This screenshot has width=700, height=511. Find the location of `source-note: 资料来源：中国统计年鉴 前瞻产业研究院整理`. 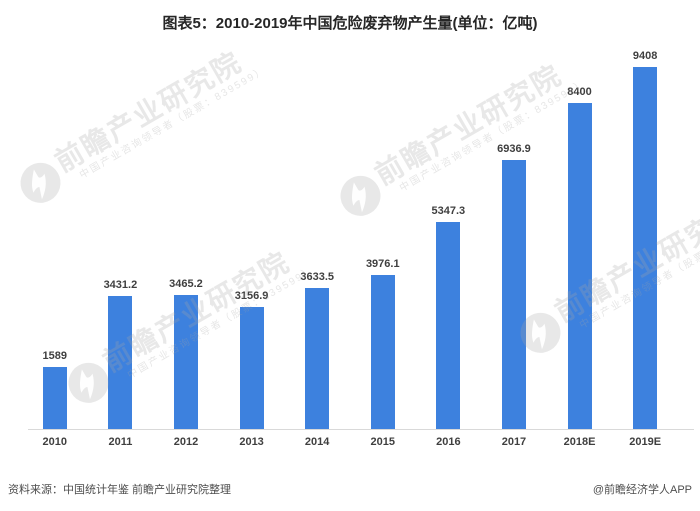

source-note: 资料来源：中国统计年鉴 前瞻产业研究院整理 is located at coordinates (120, 490).